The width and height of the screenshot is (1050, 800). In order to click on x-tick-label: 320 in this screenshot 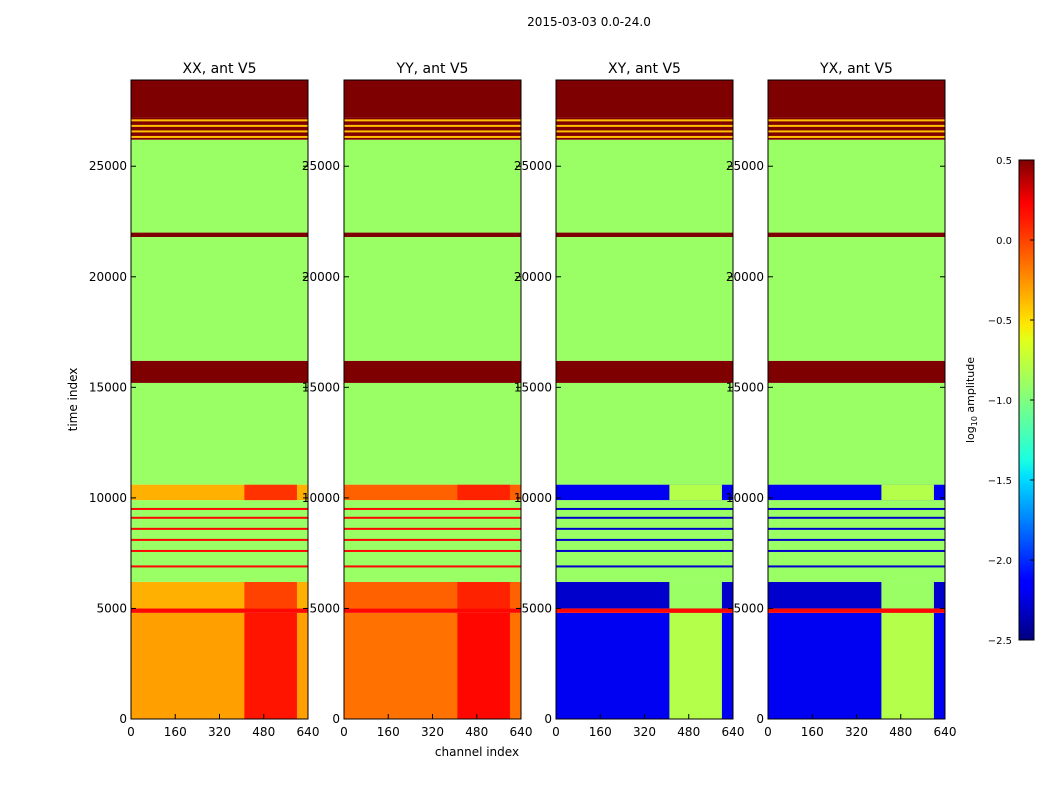, I will do `click(856, 732)`.